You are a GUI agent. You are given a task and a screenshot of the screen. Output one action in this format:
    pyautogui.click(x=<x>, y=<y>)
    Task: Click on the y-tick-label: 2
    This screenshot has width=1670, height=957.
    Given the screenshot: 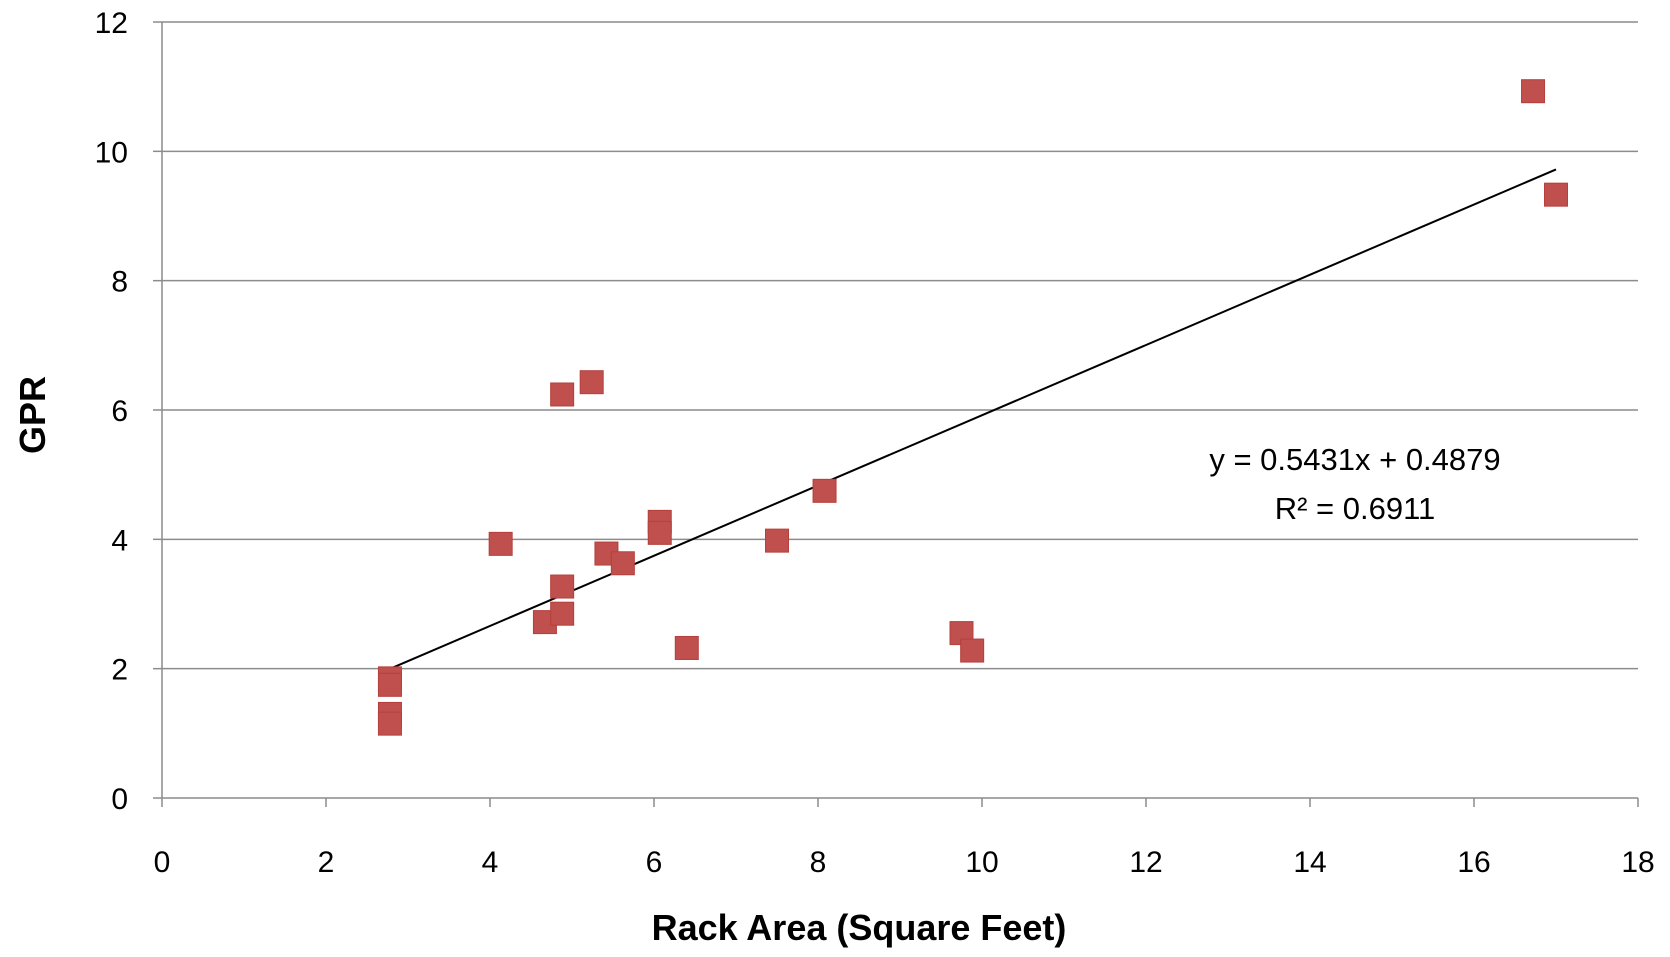 What is the action you would take?
    pyautogui.click(x=119, y=670)
    